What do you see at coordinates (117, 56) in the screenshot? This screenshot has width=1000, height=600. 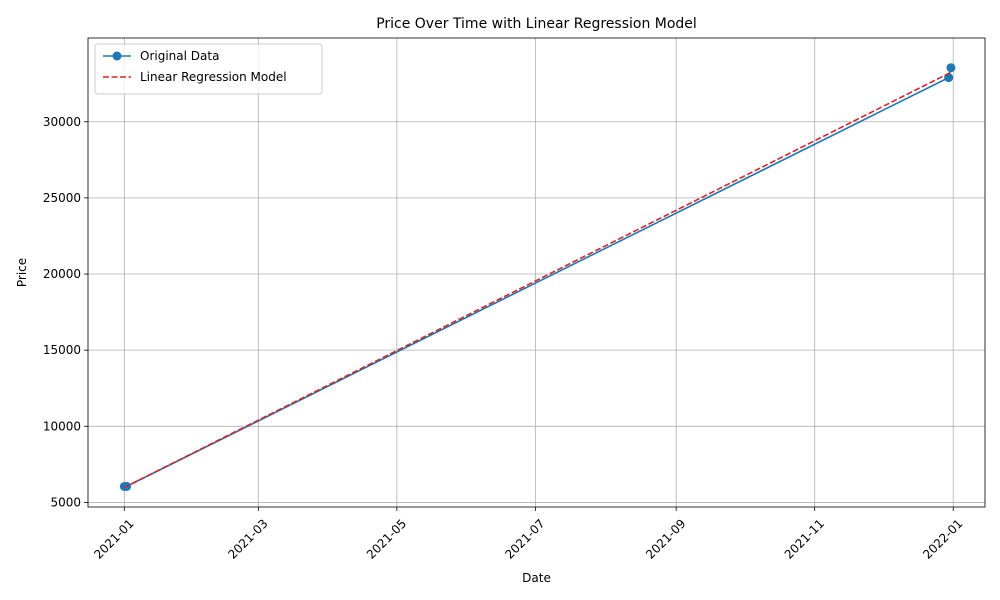 I see `legend-swatch-marker` at bounding box center [117, 56].